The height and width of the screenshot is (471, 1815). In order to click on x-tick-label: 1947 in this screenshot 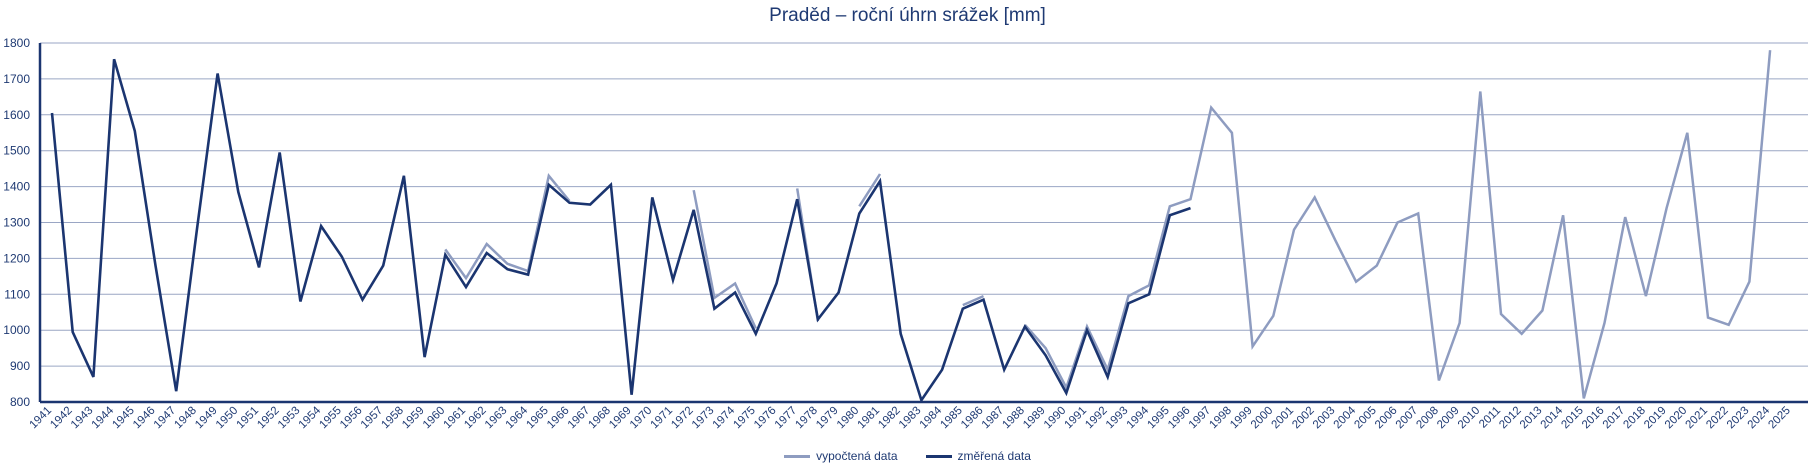, I will do `click(165, 418)`.